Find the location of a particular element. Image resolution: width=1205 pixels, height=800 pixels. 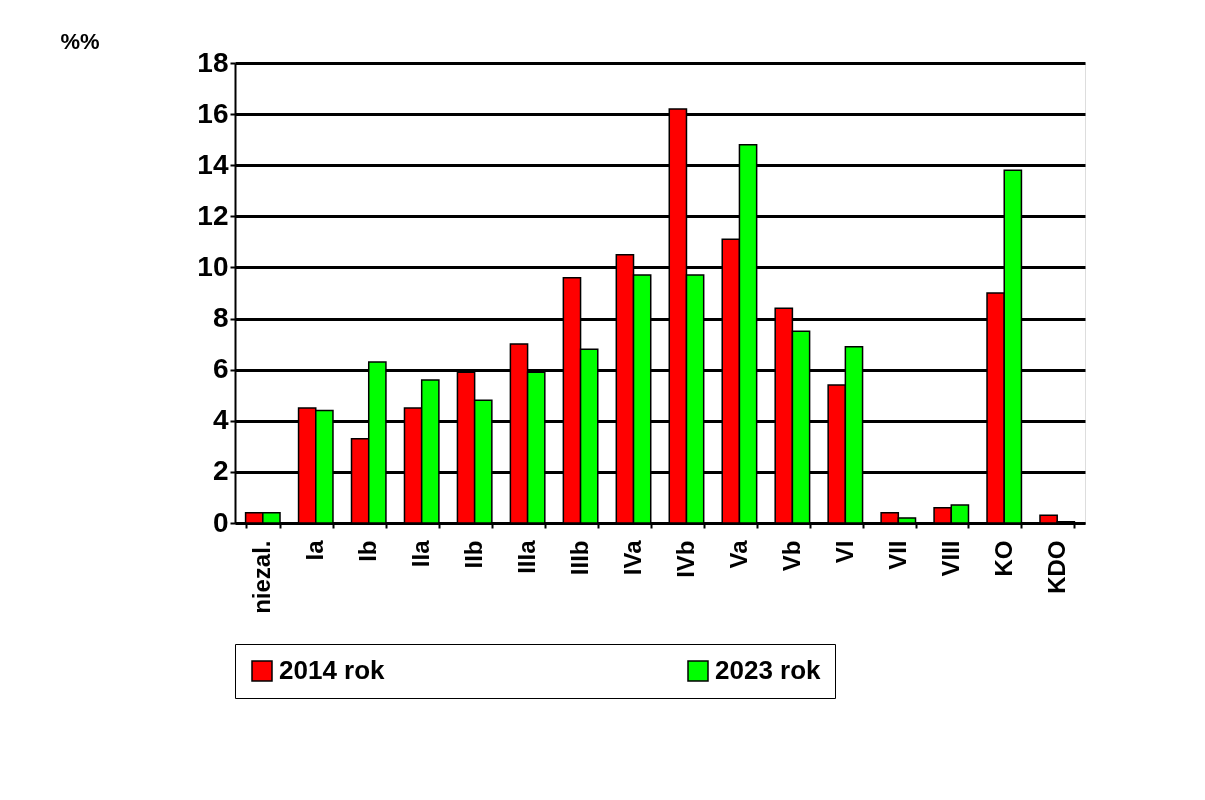

x-tick-label: VII is located at coordinates (897, 555).